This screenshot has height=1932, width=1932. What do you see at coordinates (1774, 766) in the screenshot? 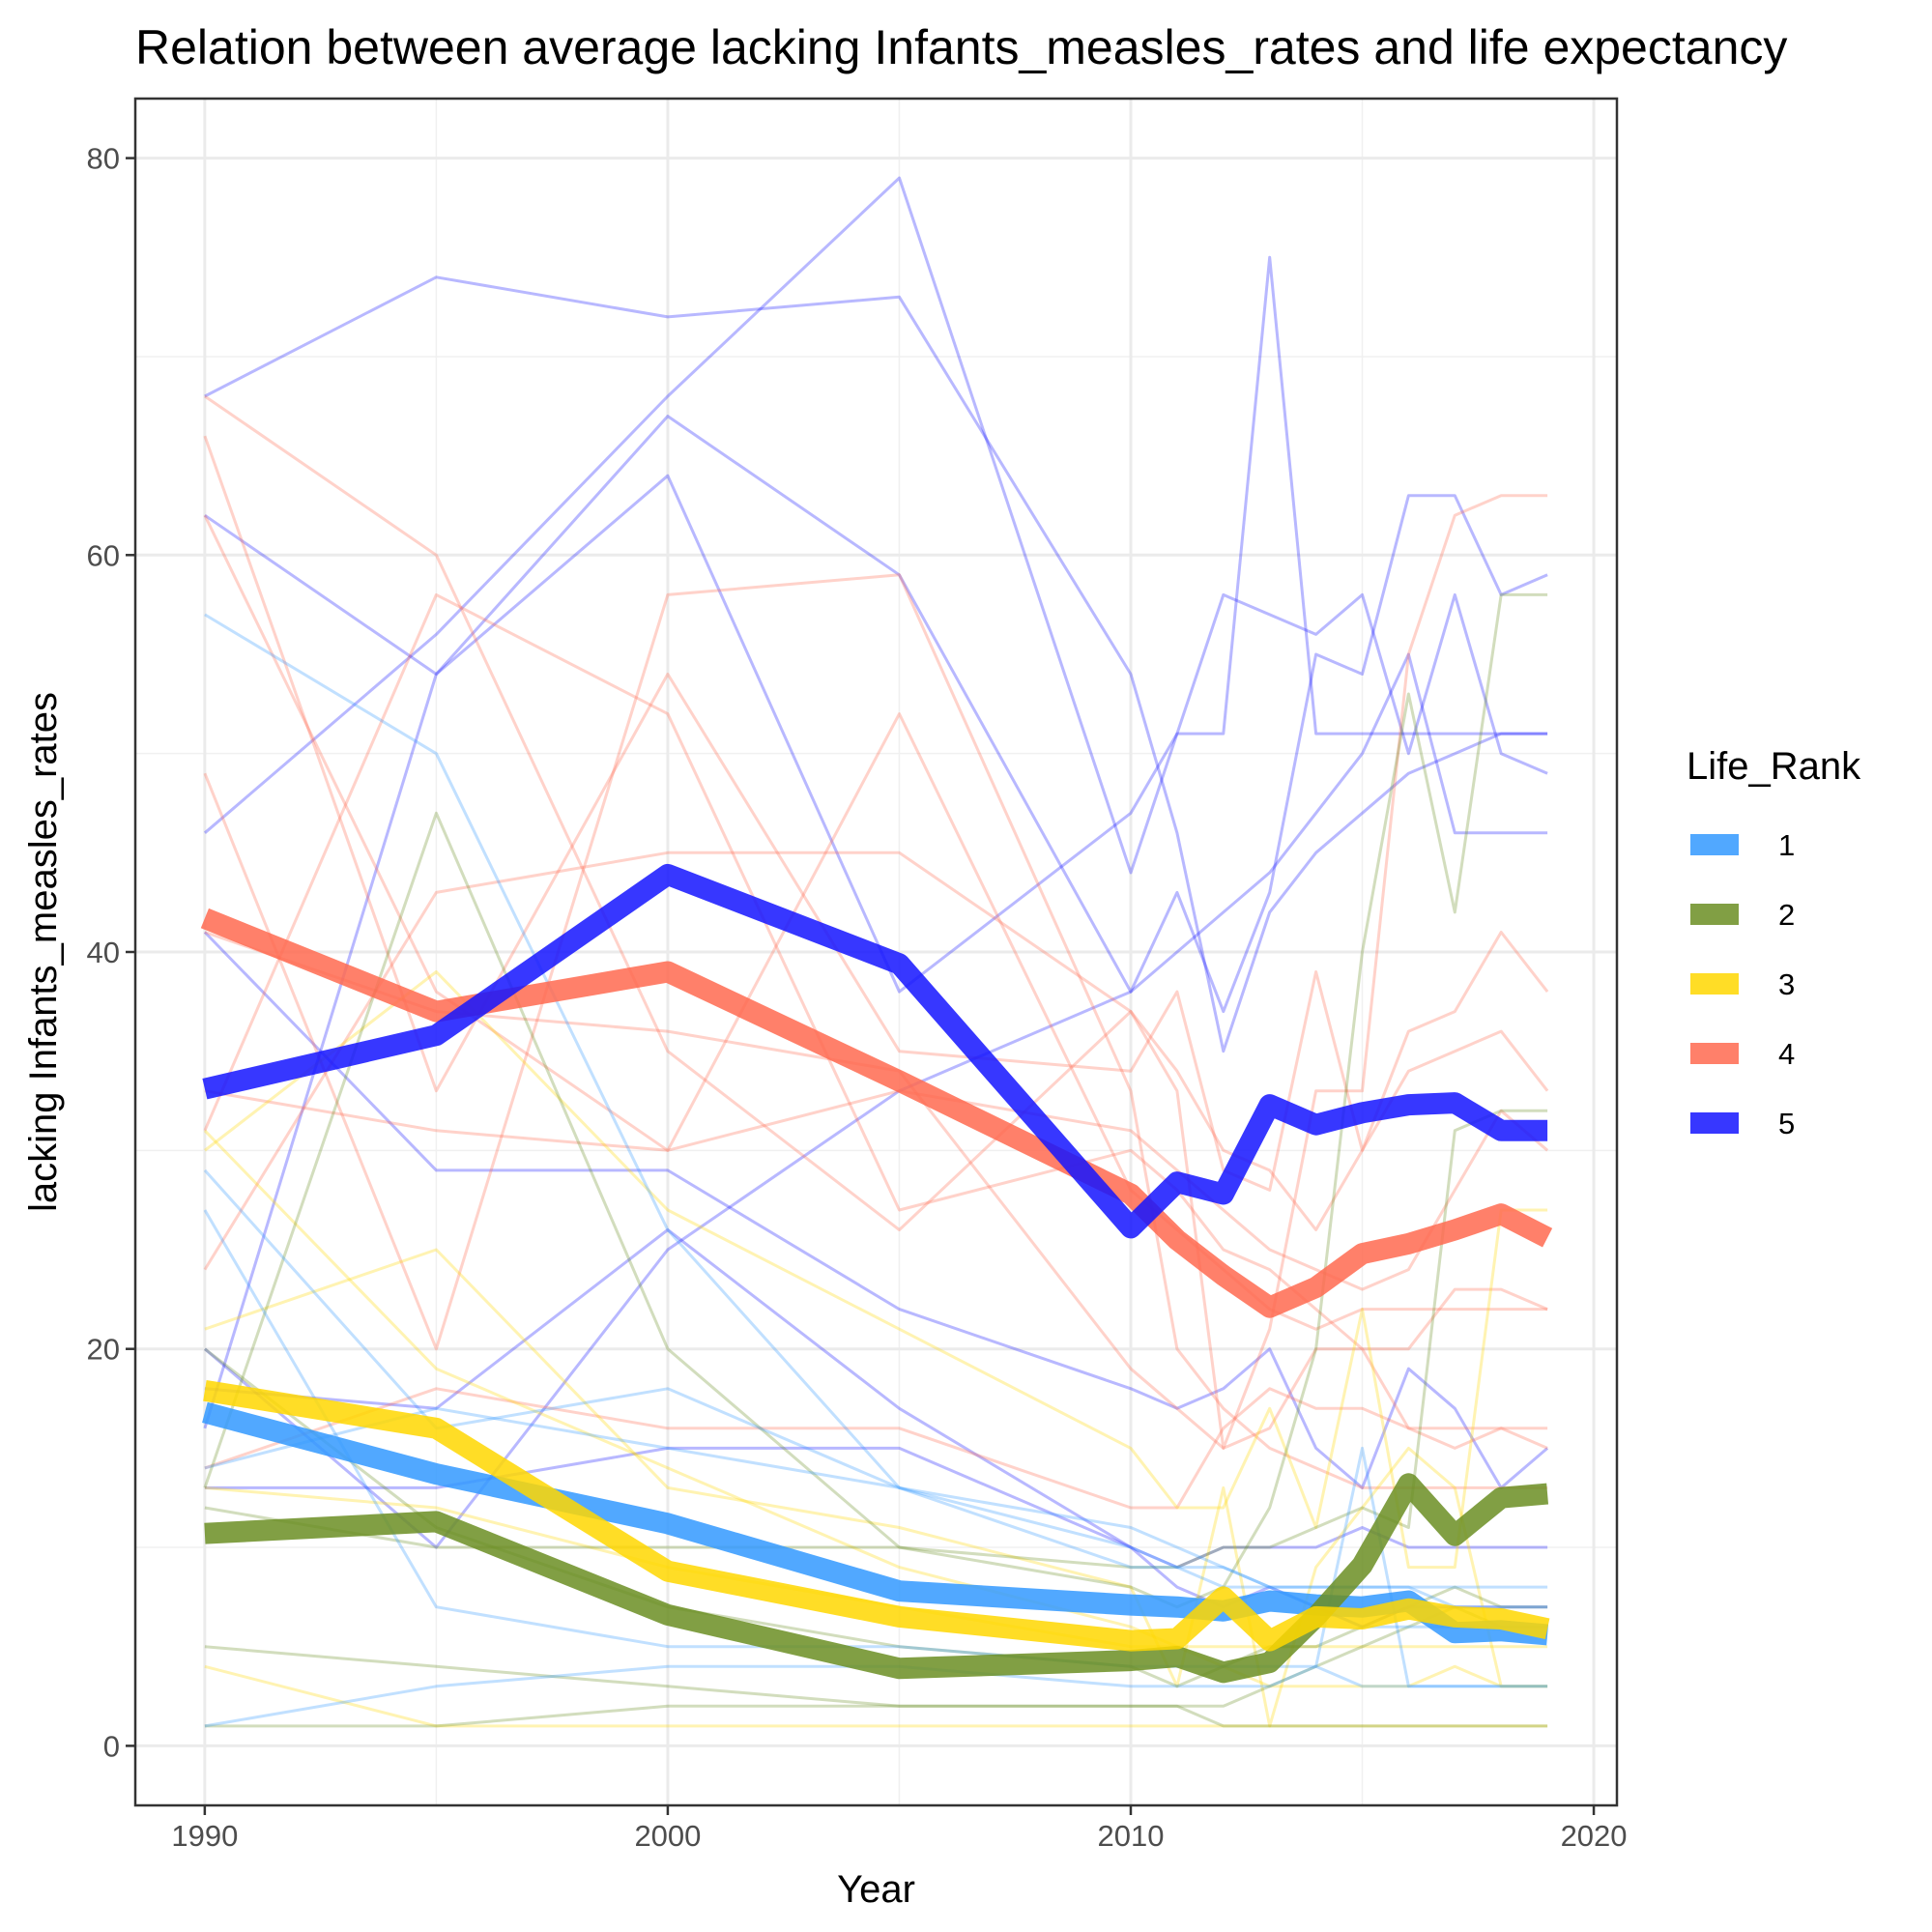
I see `legend-title: Life_Rank` at bounding box center [1774, 766].